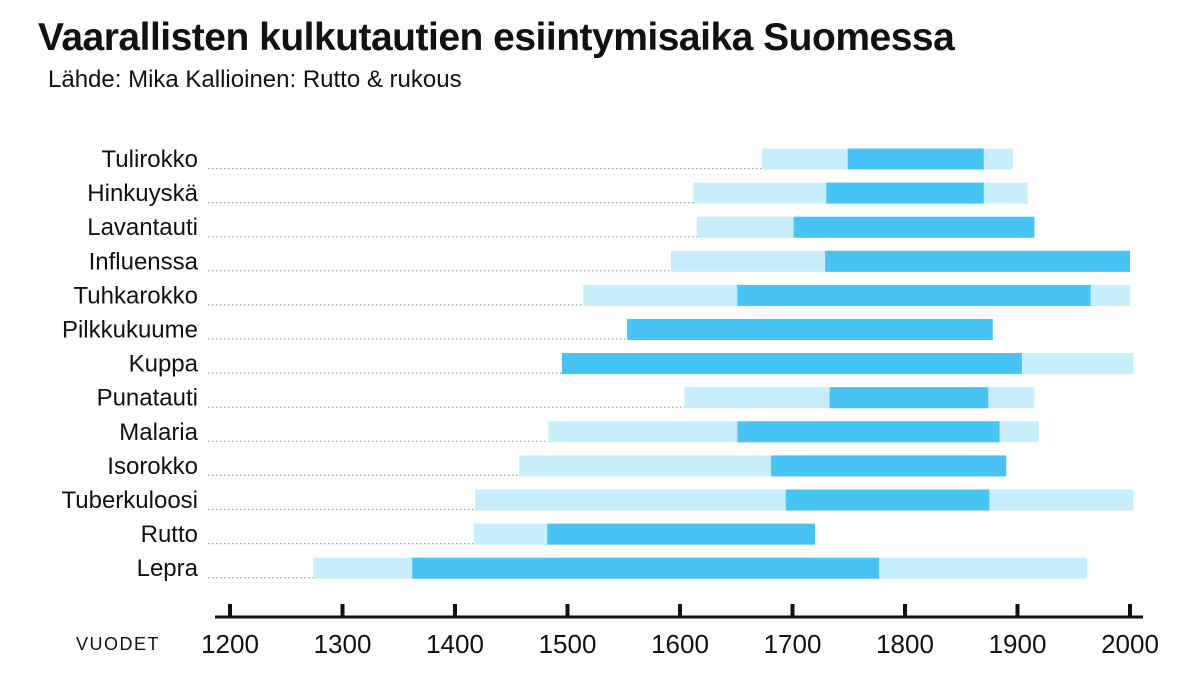 The image size is (1198, 674). What do you see at coordinates (1130, 644) in the screenshot?
I see `x-tick-label: 2000` at bounding box center [1130, 644].